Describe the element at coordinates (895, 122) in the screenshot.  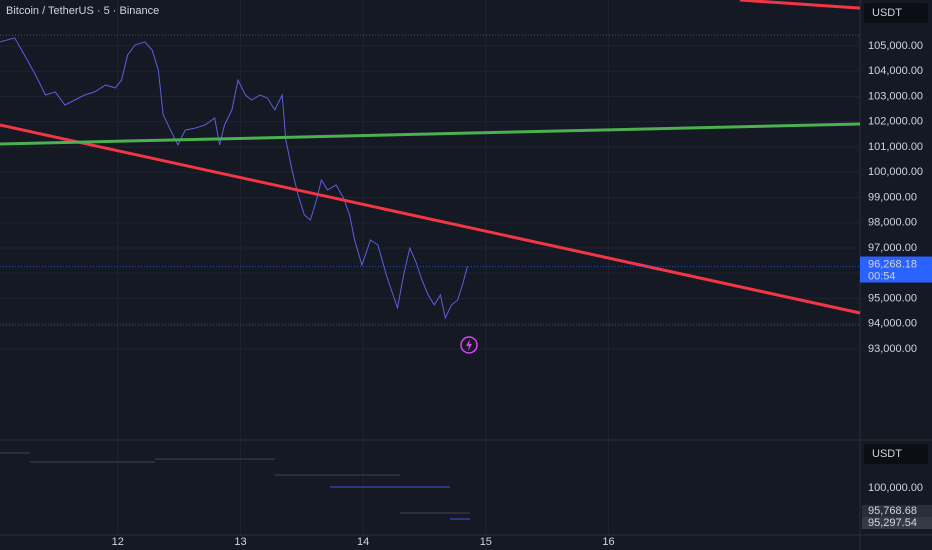
I see `y-tick-label: 102,000.00` at that location.